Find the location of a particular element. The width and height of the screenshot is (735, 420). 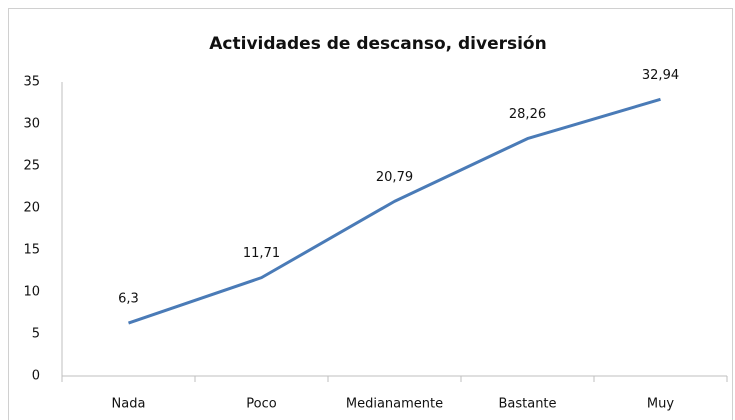

x-tick-label: Bastante is located at coordinates (527, 404).